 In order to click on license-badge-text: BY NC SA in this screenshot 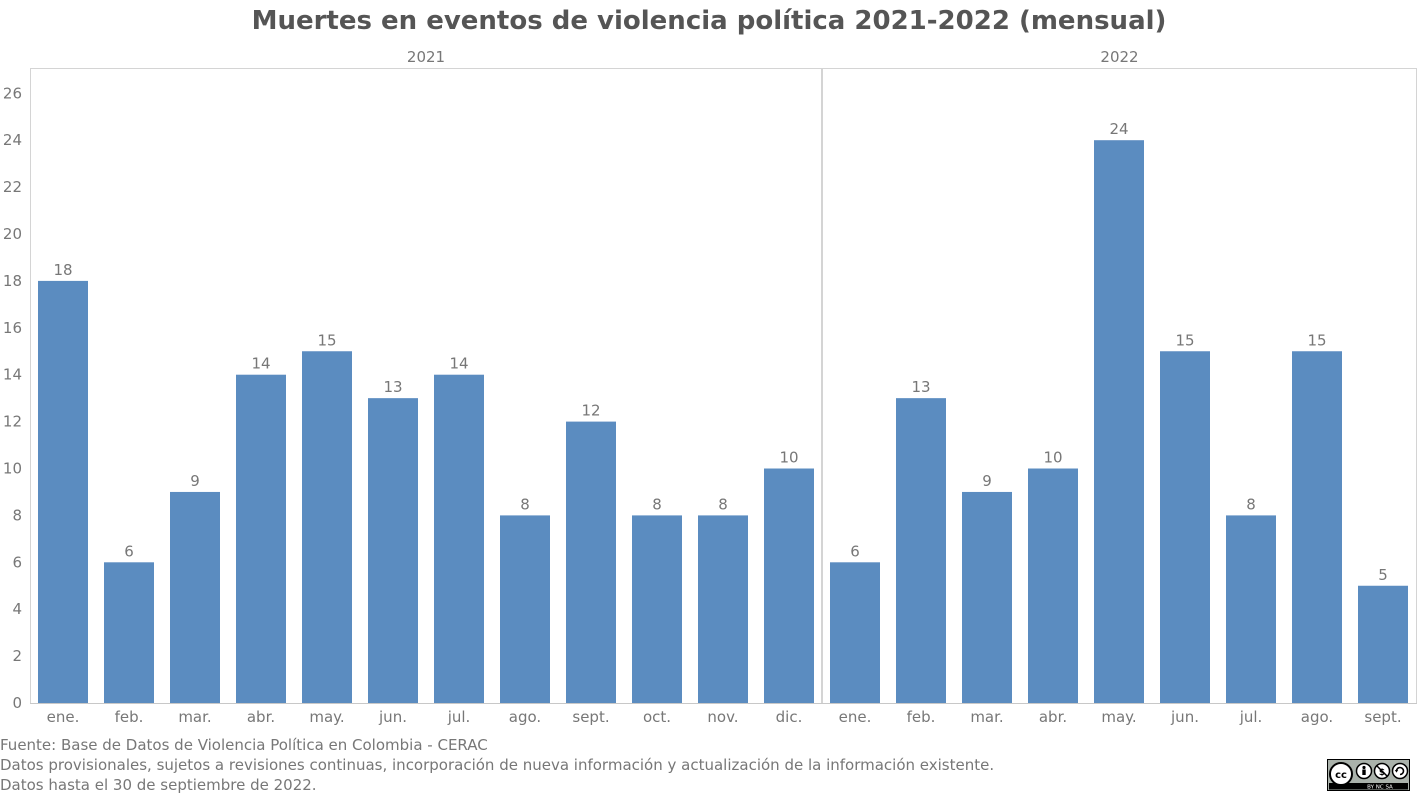, I will do `click(1380, 788)`.